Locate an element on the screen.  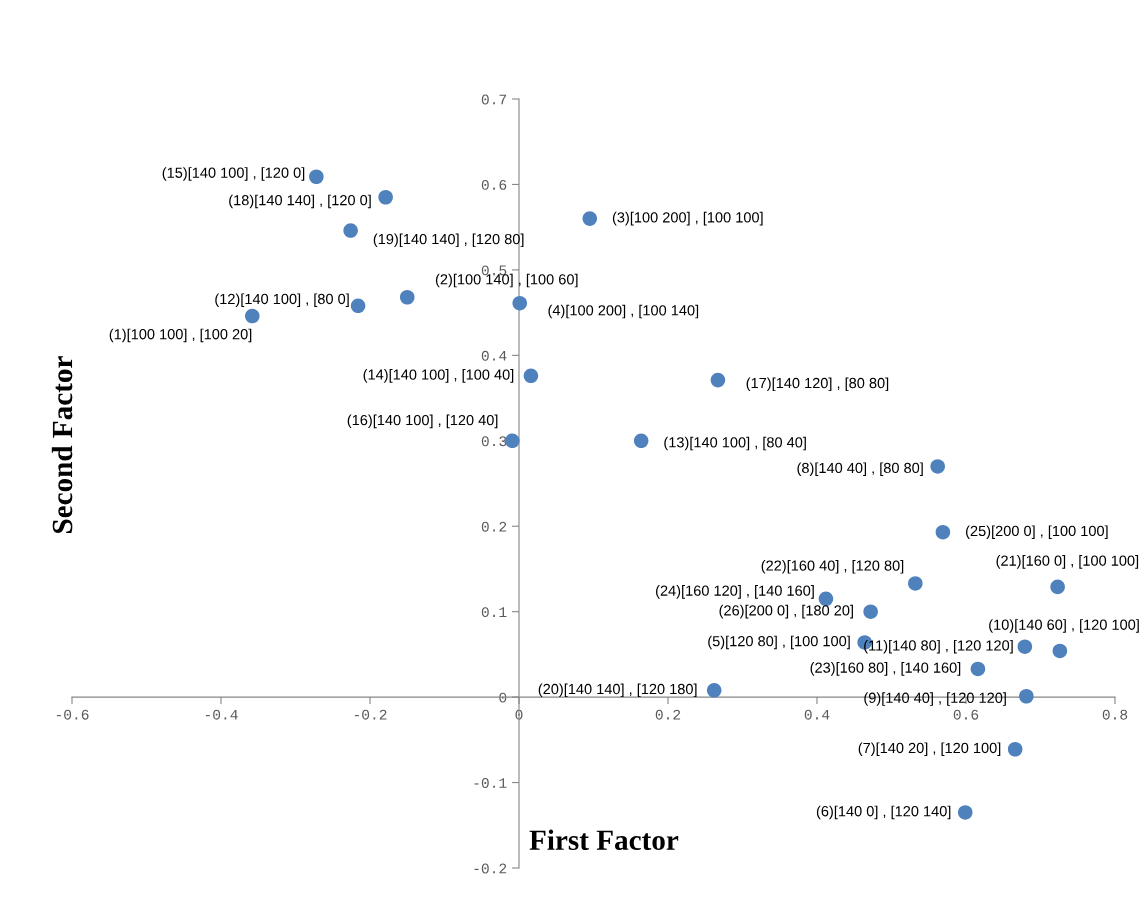
annotation: (6)[140 0] , [120 140] is located at coordinates (883, 812).